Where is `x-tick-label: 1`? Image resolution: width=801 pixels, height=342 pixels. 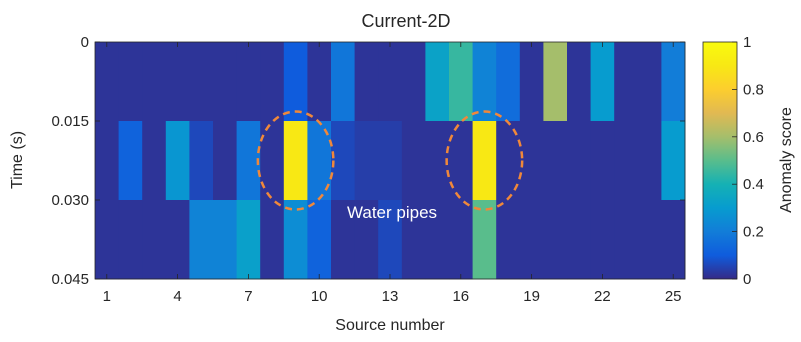
x-tick-label: 1 is located at coordinates (107, 296).